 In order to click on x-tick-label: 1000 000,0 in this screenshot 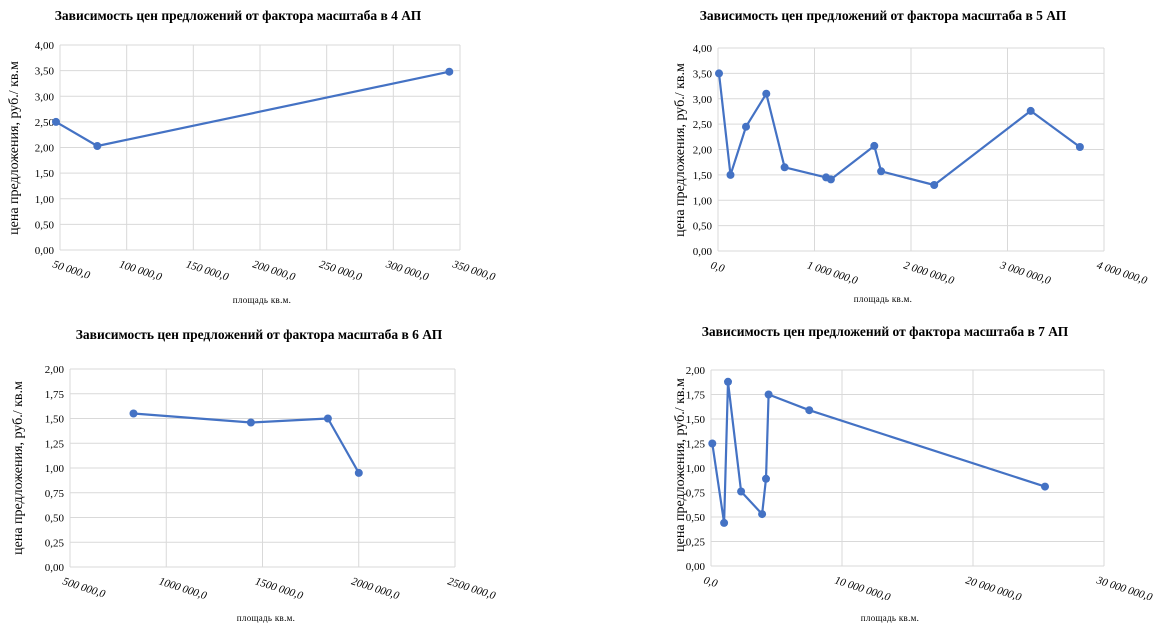, I will do `click(182, 588)`.